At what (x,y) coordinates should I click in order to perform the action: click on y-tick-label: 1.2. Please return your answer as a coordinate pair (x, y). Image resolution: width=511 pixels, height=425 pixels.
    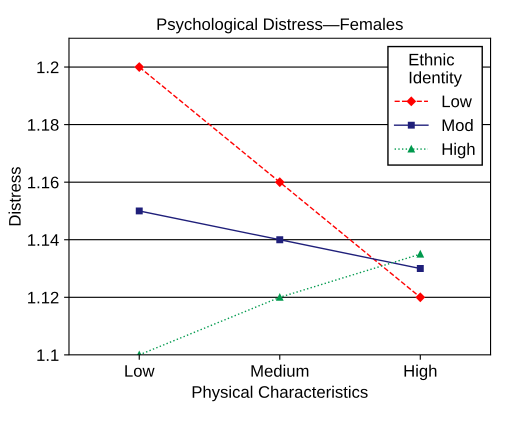
    Looking at the image, I should click on (47, 67).